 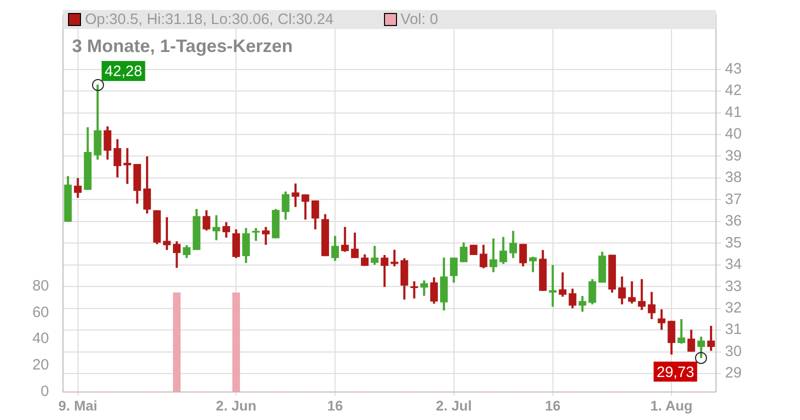 What do you see at coordinates (733, 329) in the screenshot?
I see `y-tick-label: 31` at bounding box center [733, 329].